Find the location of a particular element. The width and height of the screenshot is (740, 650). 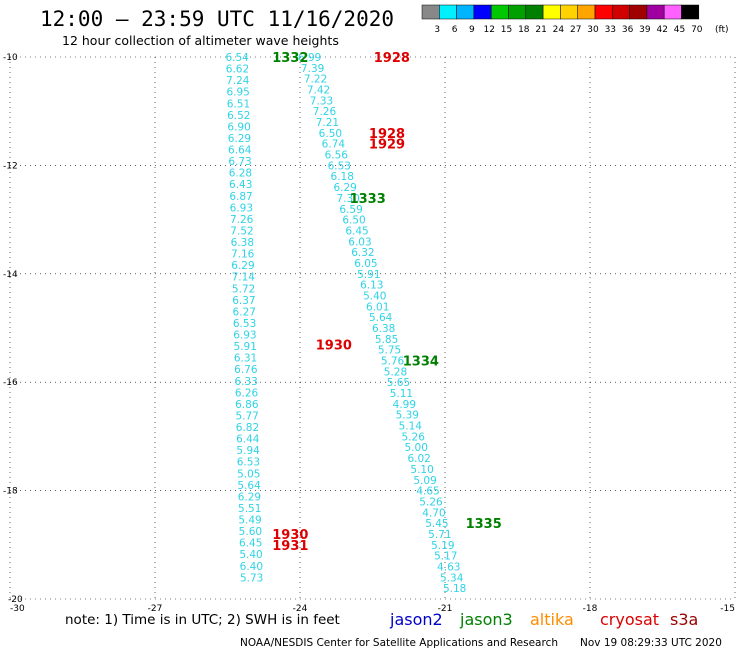

wave-height-value: 6.32 is located at coordinates (362, 253).